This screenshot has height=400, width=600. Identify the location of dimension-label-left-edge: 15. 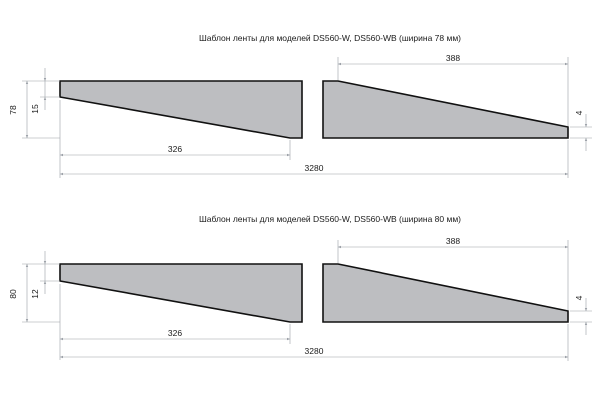
(35, 109).